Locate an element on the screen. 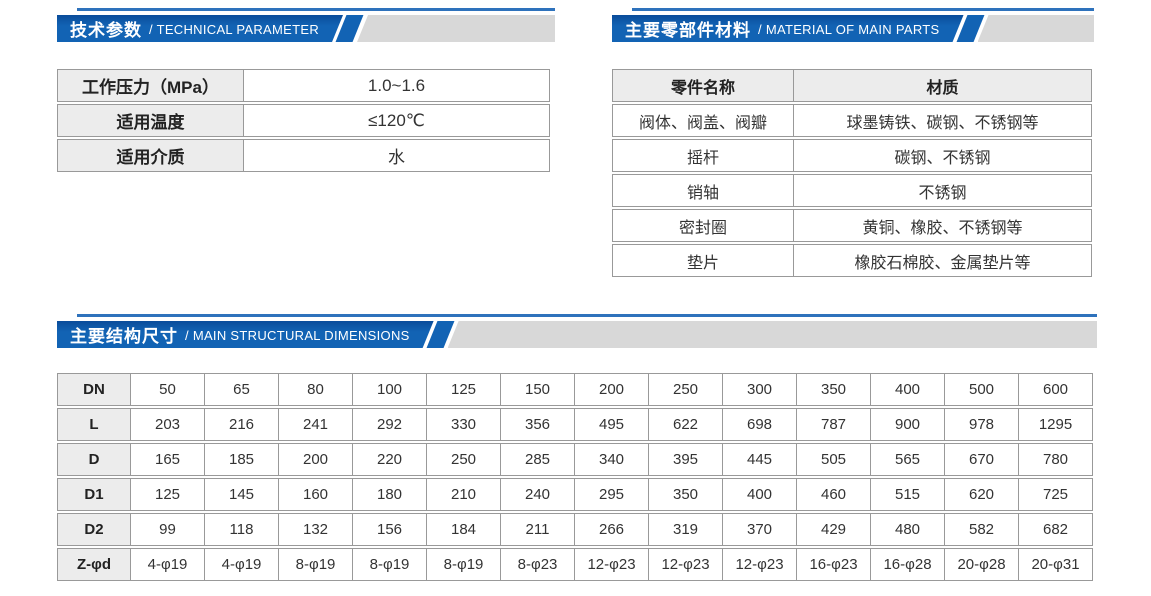 The image size is (1151, 596). dimension-value-cell: 240 is located at coordinates (537, 494).